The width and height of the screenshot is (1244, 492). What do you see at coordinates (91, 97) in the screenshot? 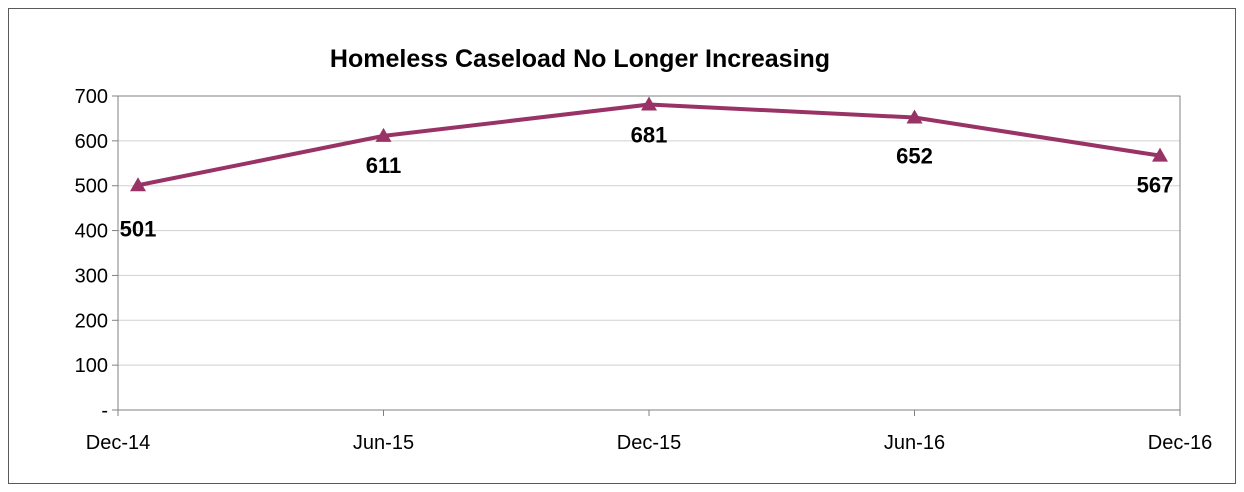
I see `y-tick-label: 700` at bounding box center [91, 97].